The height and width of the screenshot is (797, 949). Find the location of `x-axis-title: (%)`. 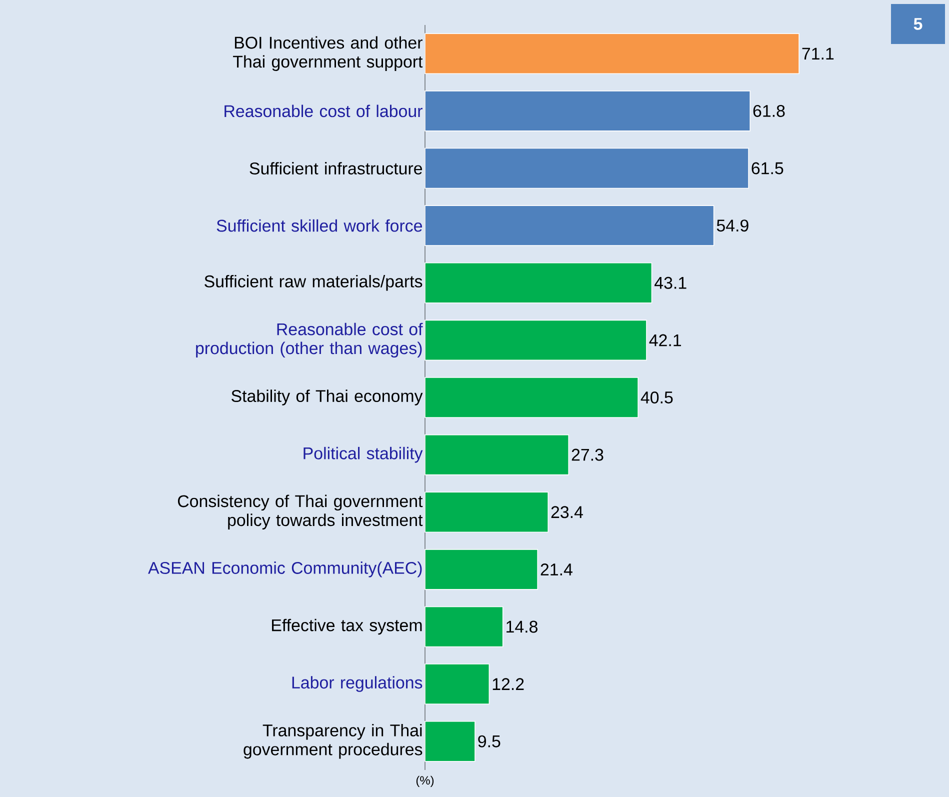

x-axis-title: (%) is located at coordinates (425, 781).